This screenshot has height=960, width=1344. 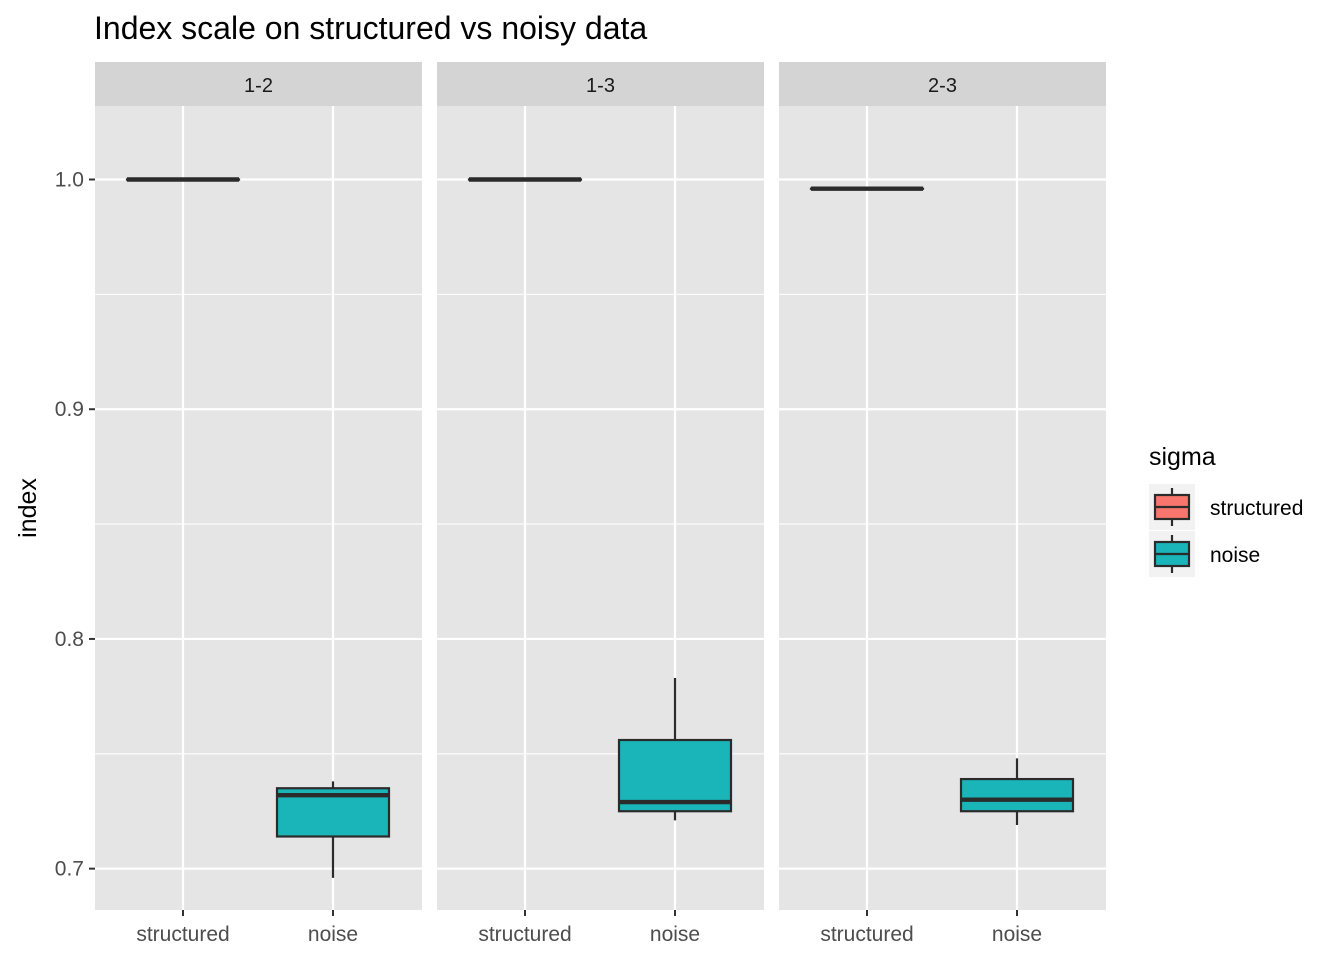 What do you see at coordinates (1256, 508) in the screenshot?
I see `legend-label: structured` at bounding box center [1256, 508].